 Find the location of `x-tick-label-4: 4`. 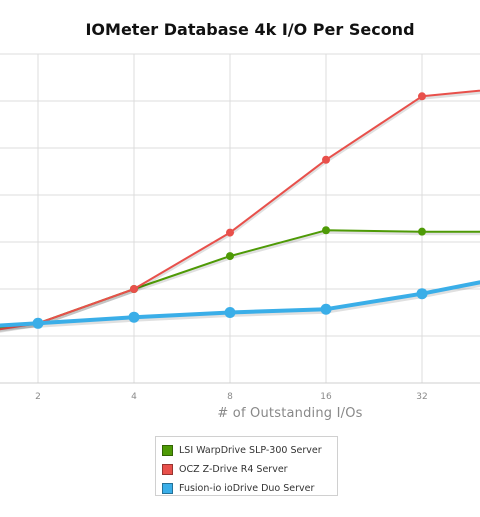

x-tick-label-4: 4 is located at coordinates (134, 396).